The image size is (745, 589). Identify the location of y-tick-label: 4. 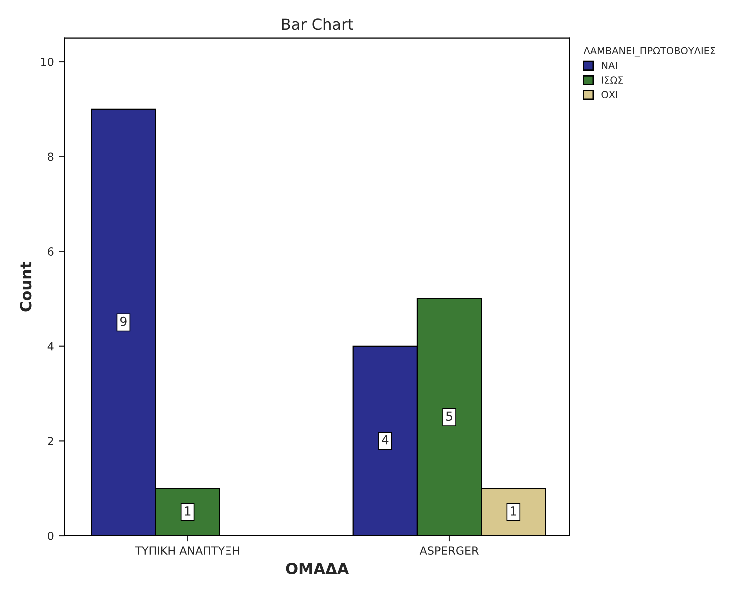
(51, 346).